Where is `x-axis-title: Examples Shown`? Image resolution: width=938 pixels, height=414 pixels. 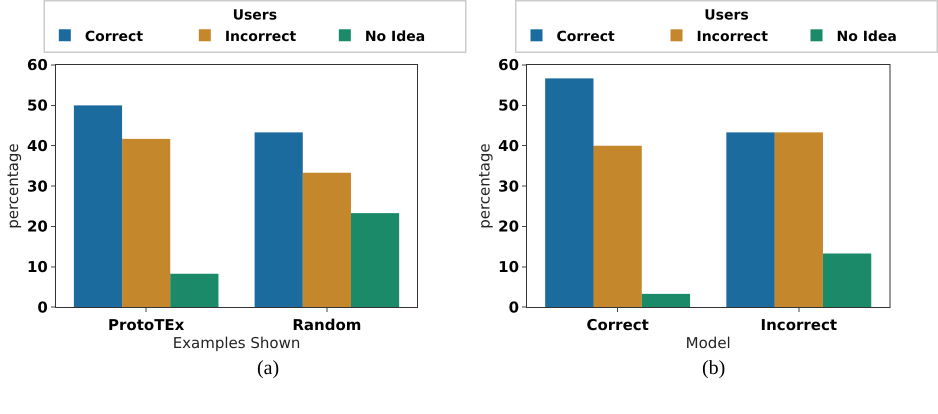 x-axis-title: Examples Shown is located at coordinates (236, 343).